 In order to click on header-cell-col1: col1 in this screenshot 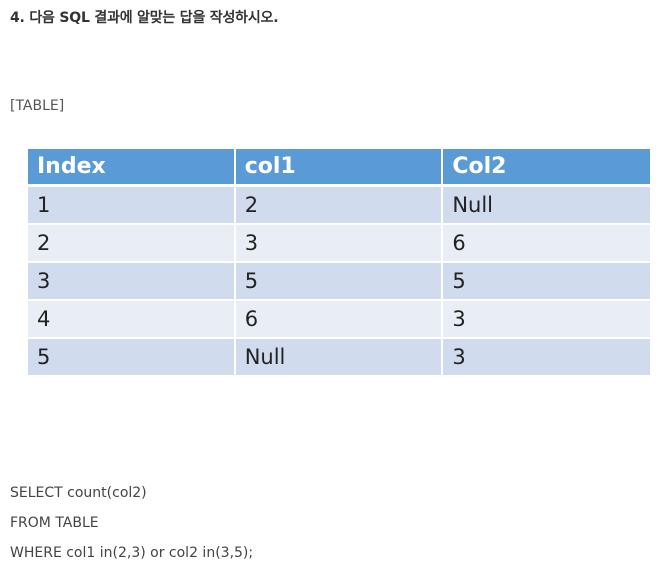, I will do `click(339, 168)`.